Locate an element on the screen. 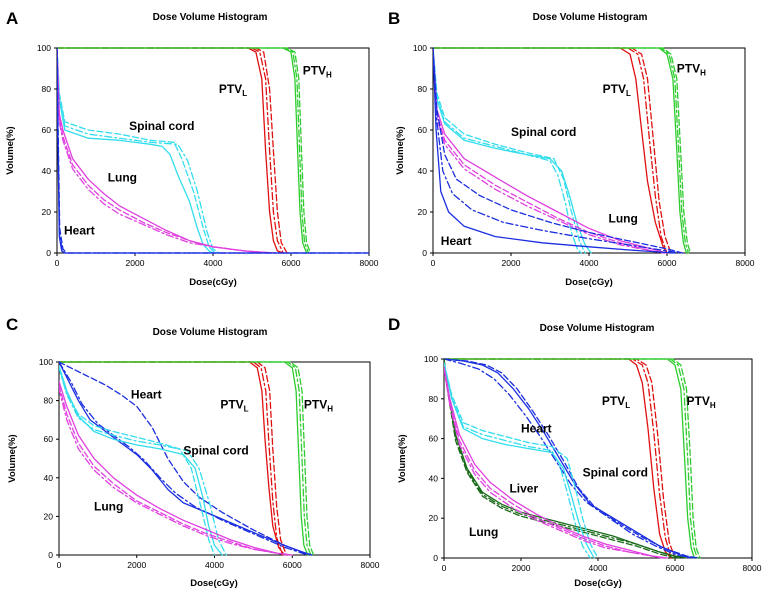 Image resolution: width=767 pixels, height=596 pixels. panel-letter: C is located at coordinates (12, 324).